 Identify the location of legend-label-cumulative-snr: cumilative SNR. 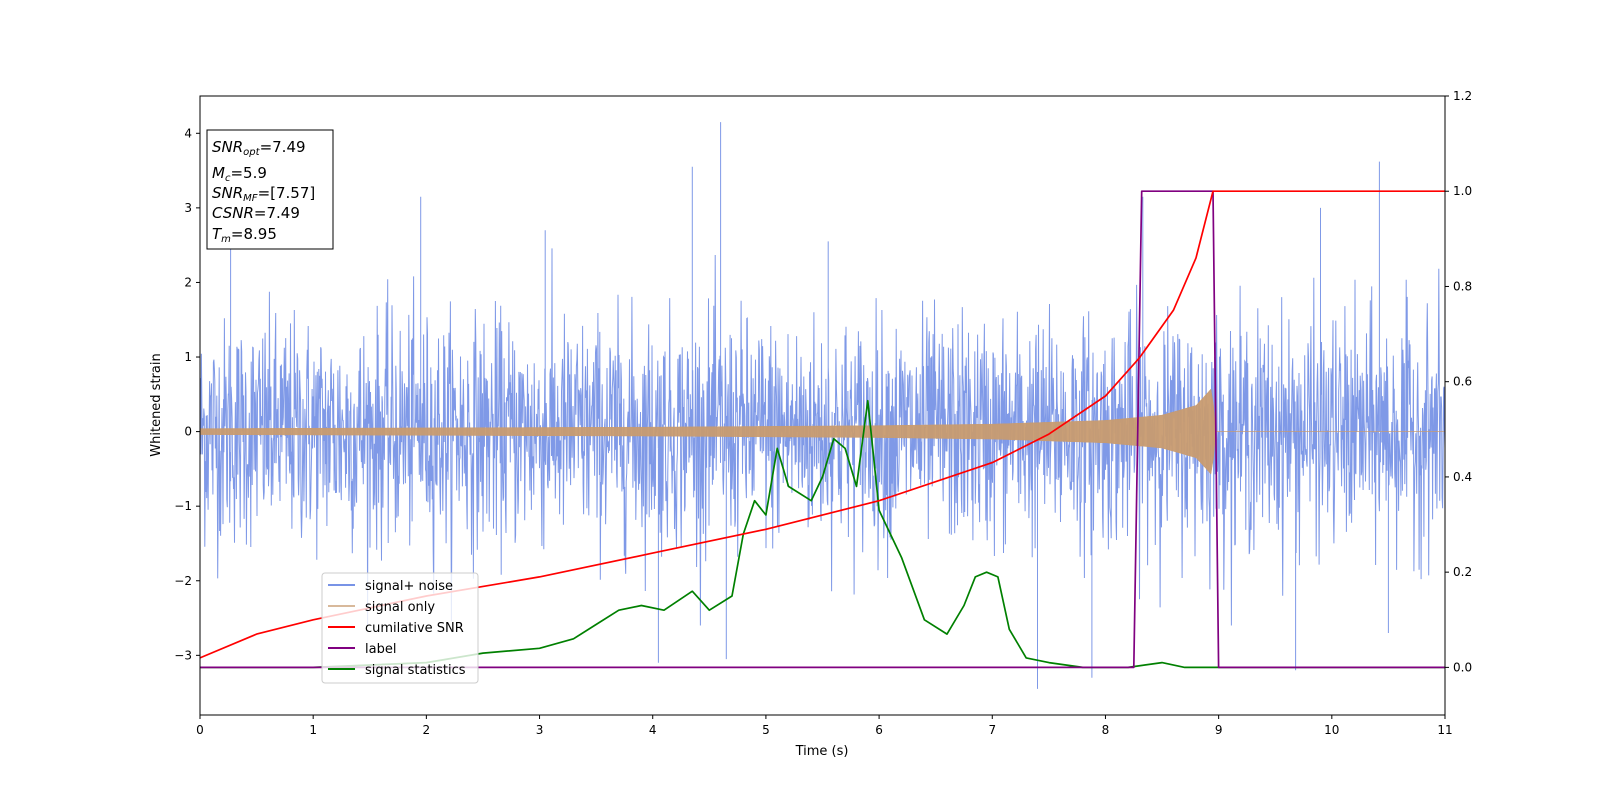
(414, 628).